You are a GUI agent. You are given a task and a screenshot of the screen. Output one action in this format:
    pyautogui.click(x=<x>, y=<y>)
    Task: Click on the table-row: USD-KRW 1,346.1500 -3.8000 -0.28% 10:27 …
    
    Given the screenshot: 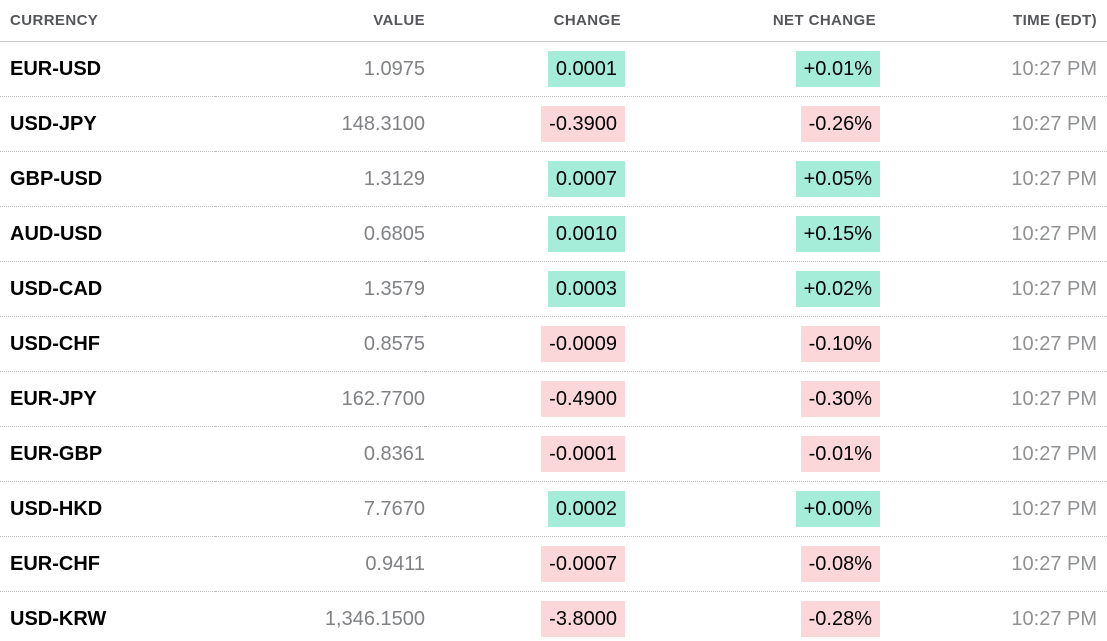 What is the action you would take?
    pyautogui.click(x=553, y=616)
    